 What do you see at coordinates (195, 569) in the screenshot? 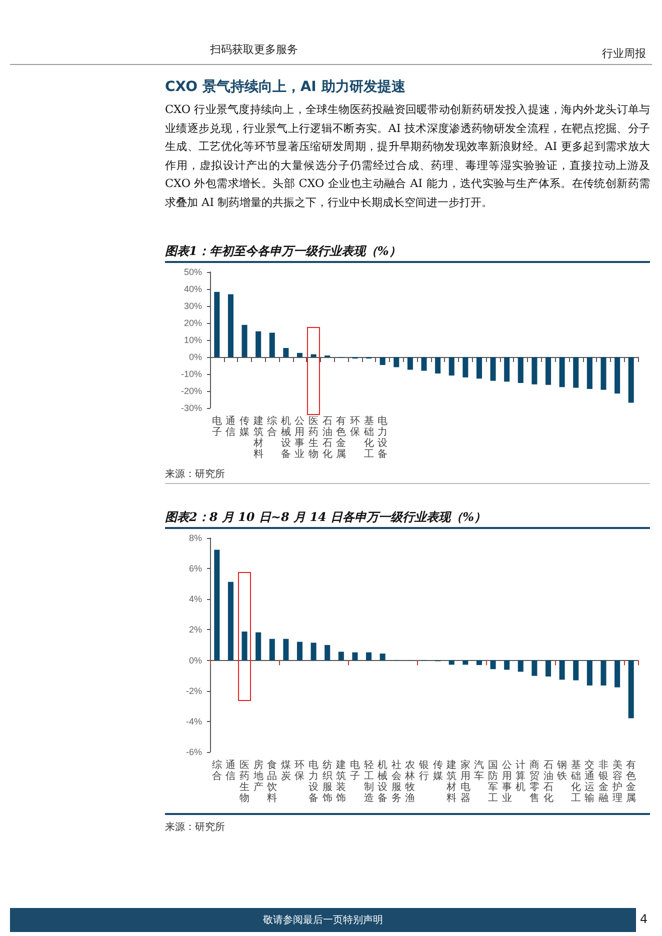
I see `y-tick-label: 6%` at bounding box center [195, 569].